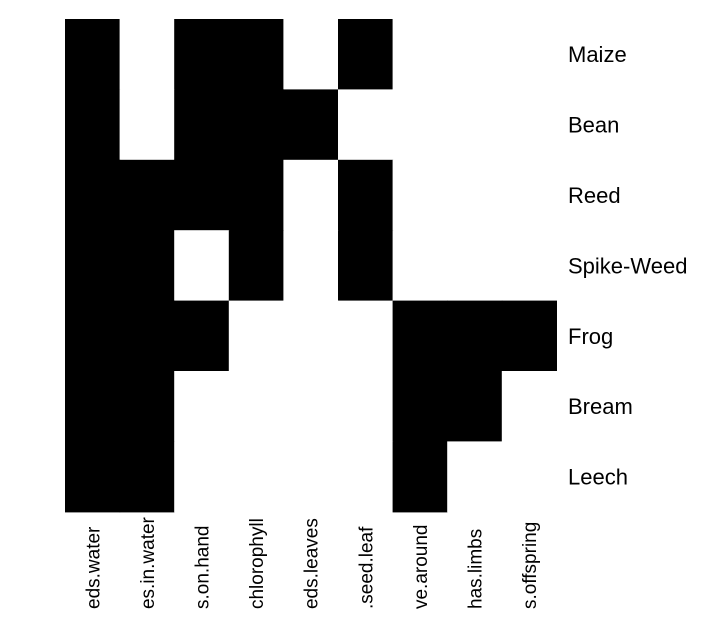  What do you see at coordinates (476, 569) in the screenshot?
I see `column-label: has.limbs` at bounding box center [476, 569].